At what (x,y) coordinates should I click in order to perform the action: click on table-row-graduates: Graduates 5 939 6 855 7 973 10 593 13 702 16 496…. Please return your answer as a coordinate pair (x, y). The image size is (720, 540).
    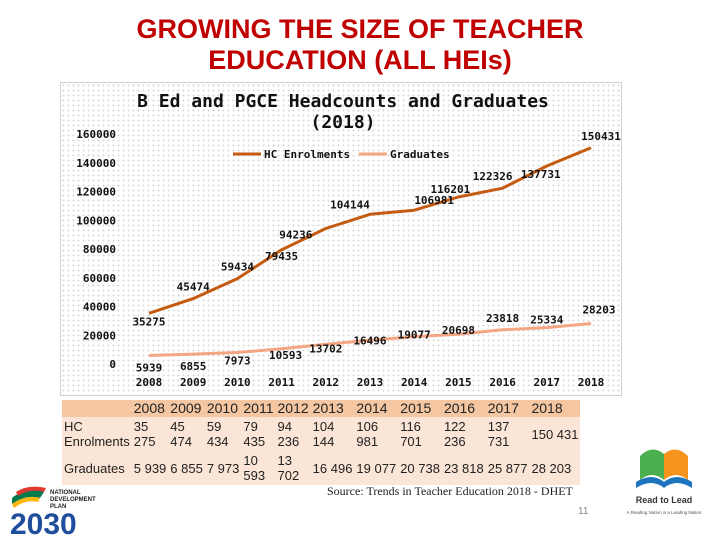
    Looking at the image, I should click on (321, 468).